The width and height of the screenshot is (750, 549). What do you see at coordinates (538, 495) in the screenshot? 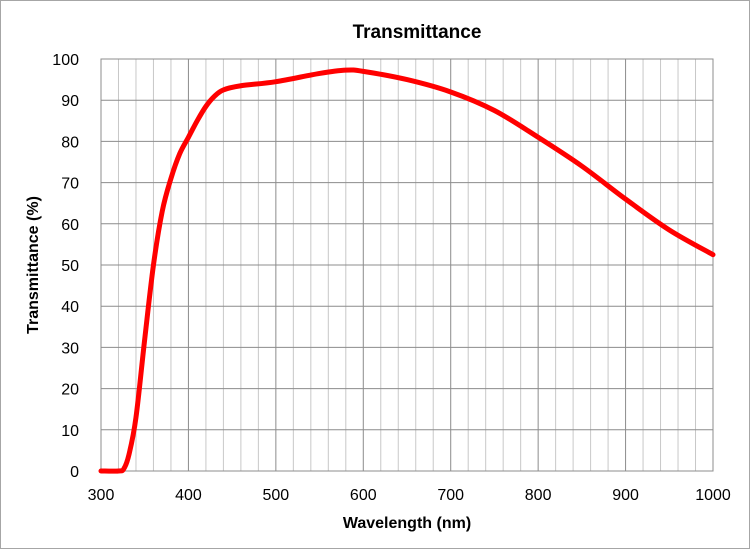
I see `x-tick-label: 800` at bounding box center [538, 495].